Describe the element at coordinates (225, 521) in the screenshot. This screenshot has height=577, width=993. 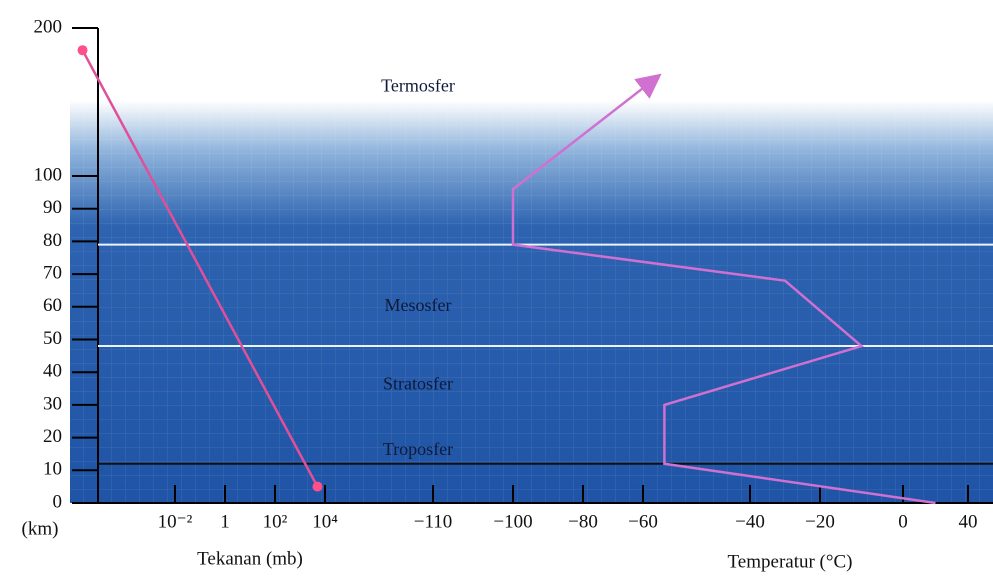
I see `pressure-tick-label: 1` at that location.